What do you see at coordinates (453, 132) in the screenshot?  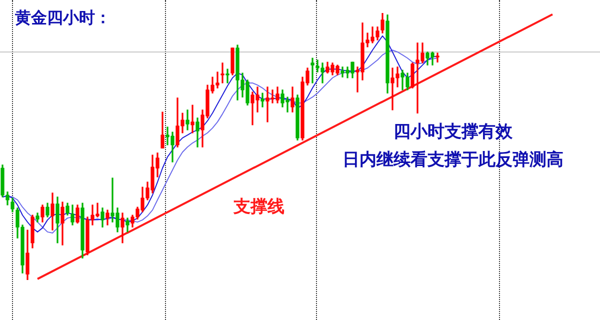 I see `annotation: 四小时支撑有效` at bounding box center [453, 132].